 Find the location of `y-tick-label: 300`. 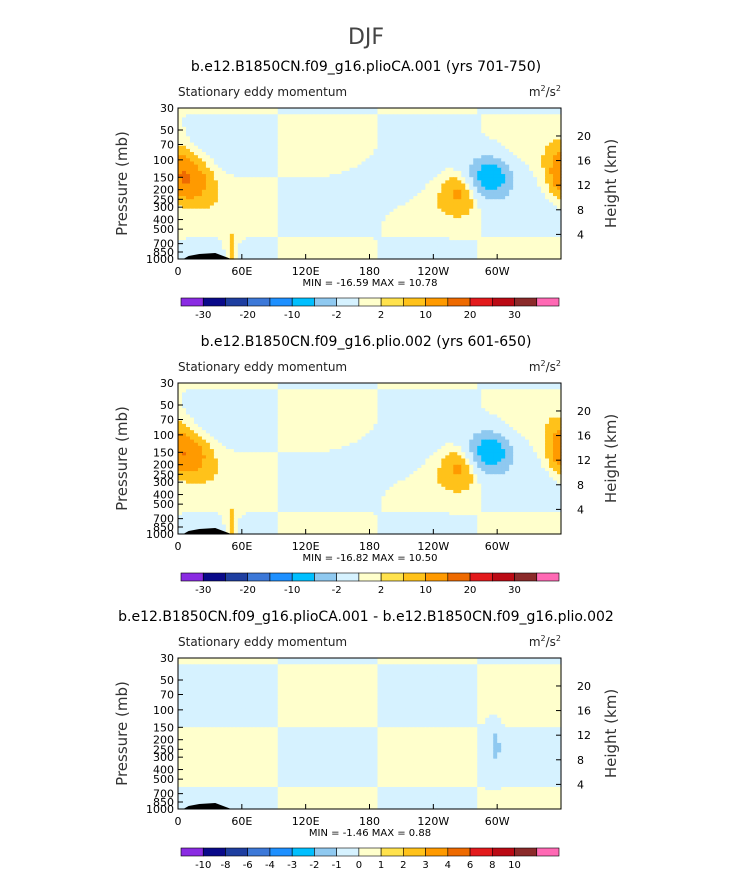

y-tick-label: 300 is located at coordinates (163, 757).